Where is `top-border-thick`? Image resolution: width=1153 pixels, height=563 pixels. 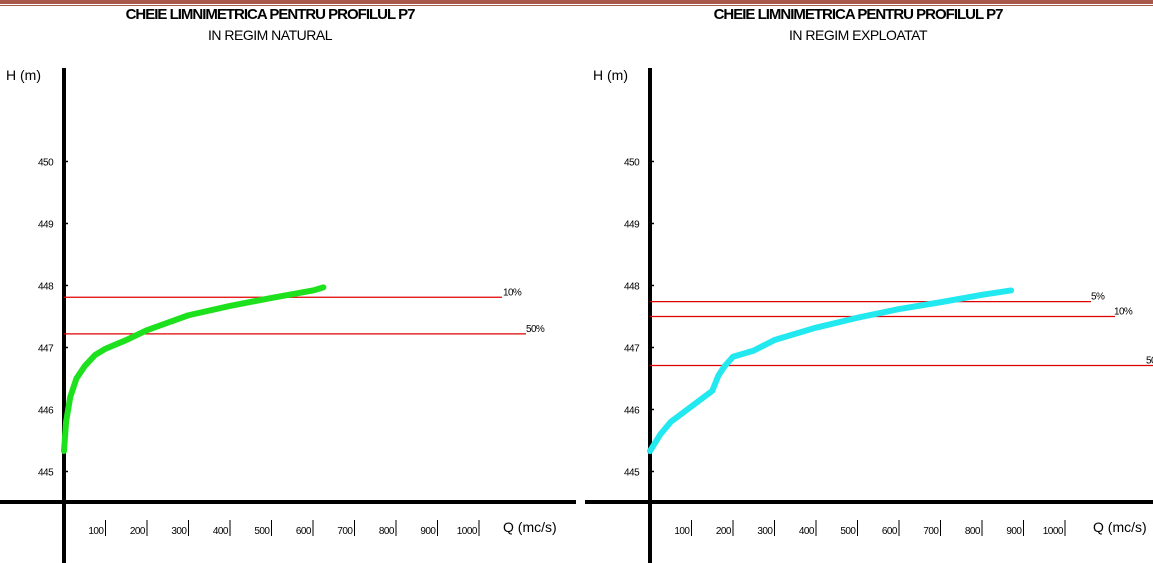 top-border-thick is located at coordinates (576, 2).